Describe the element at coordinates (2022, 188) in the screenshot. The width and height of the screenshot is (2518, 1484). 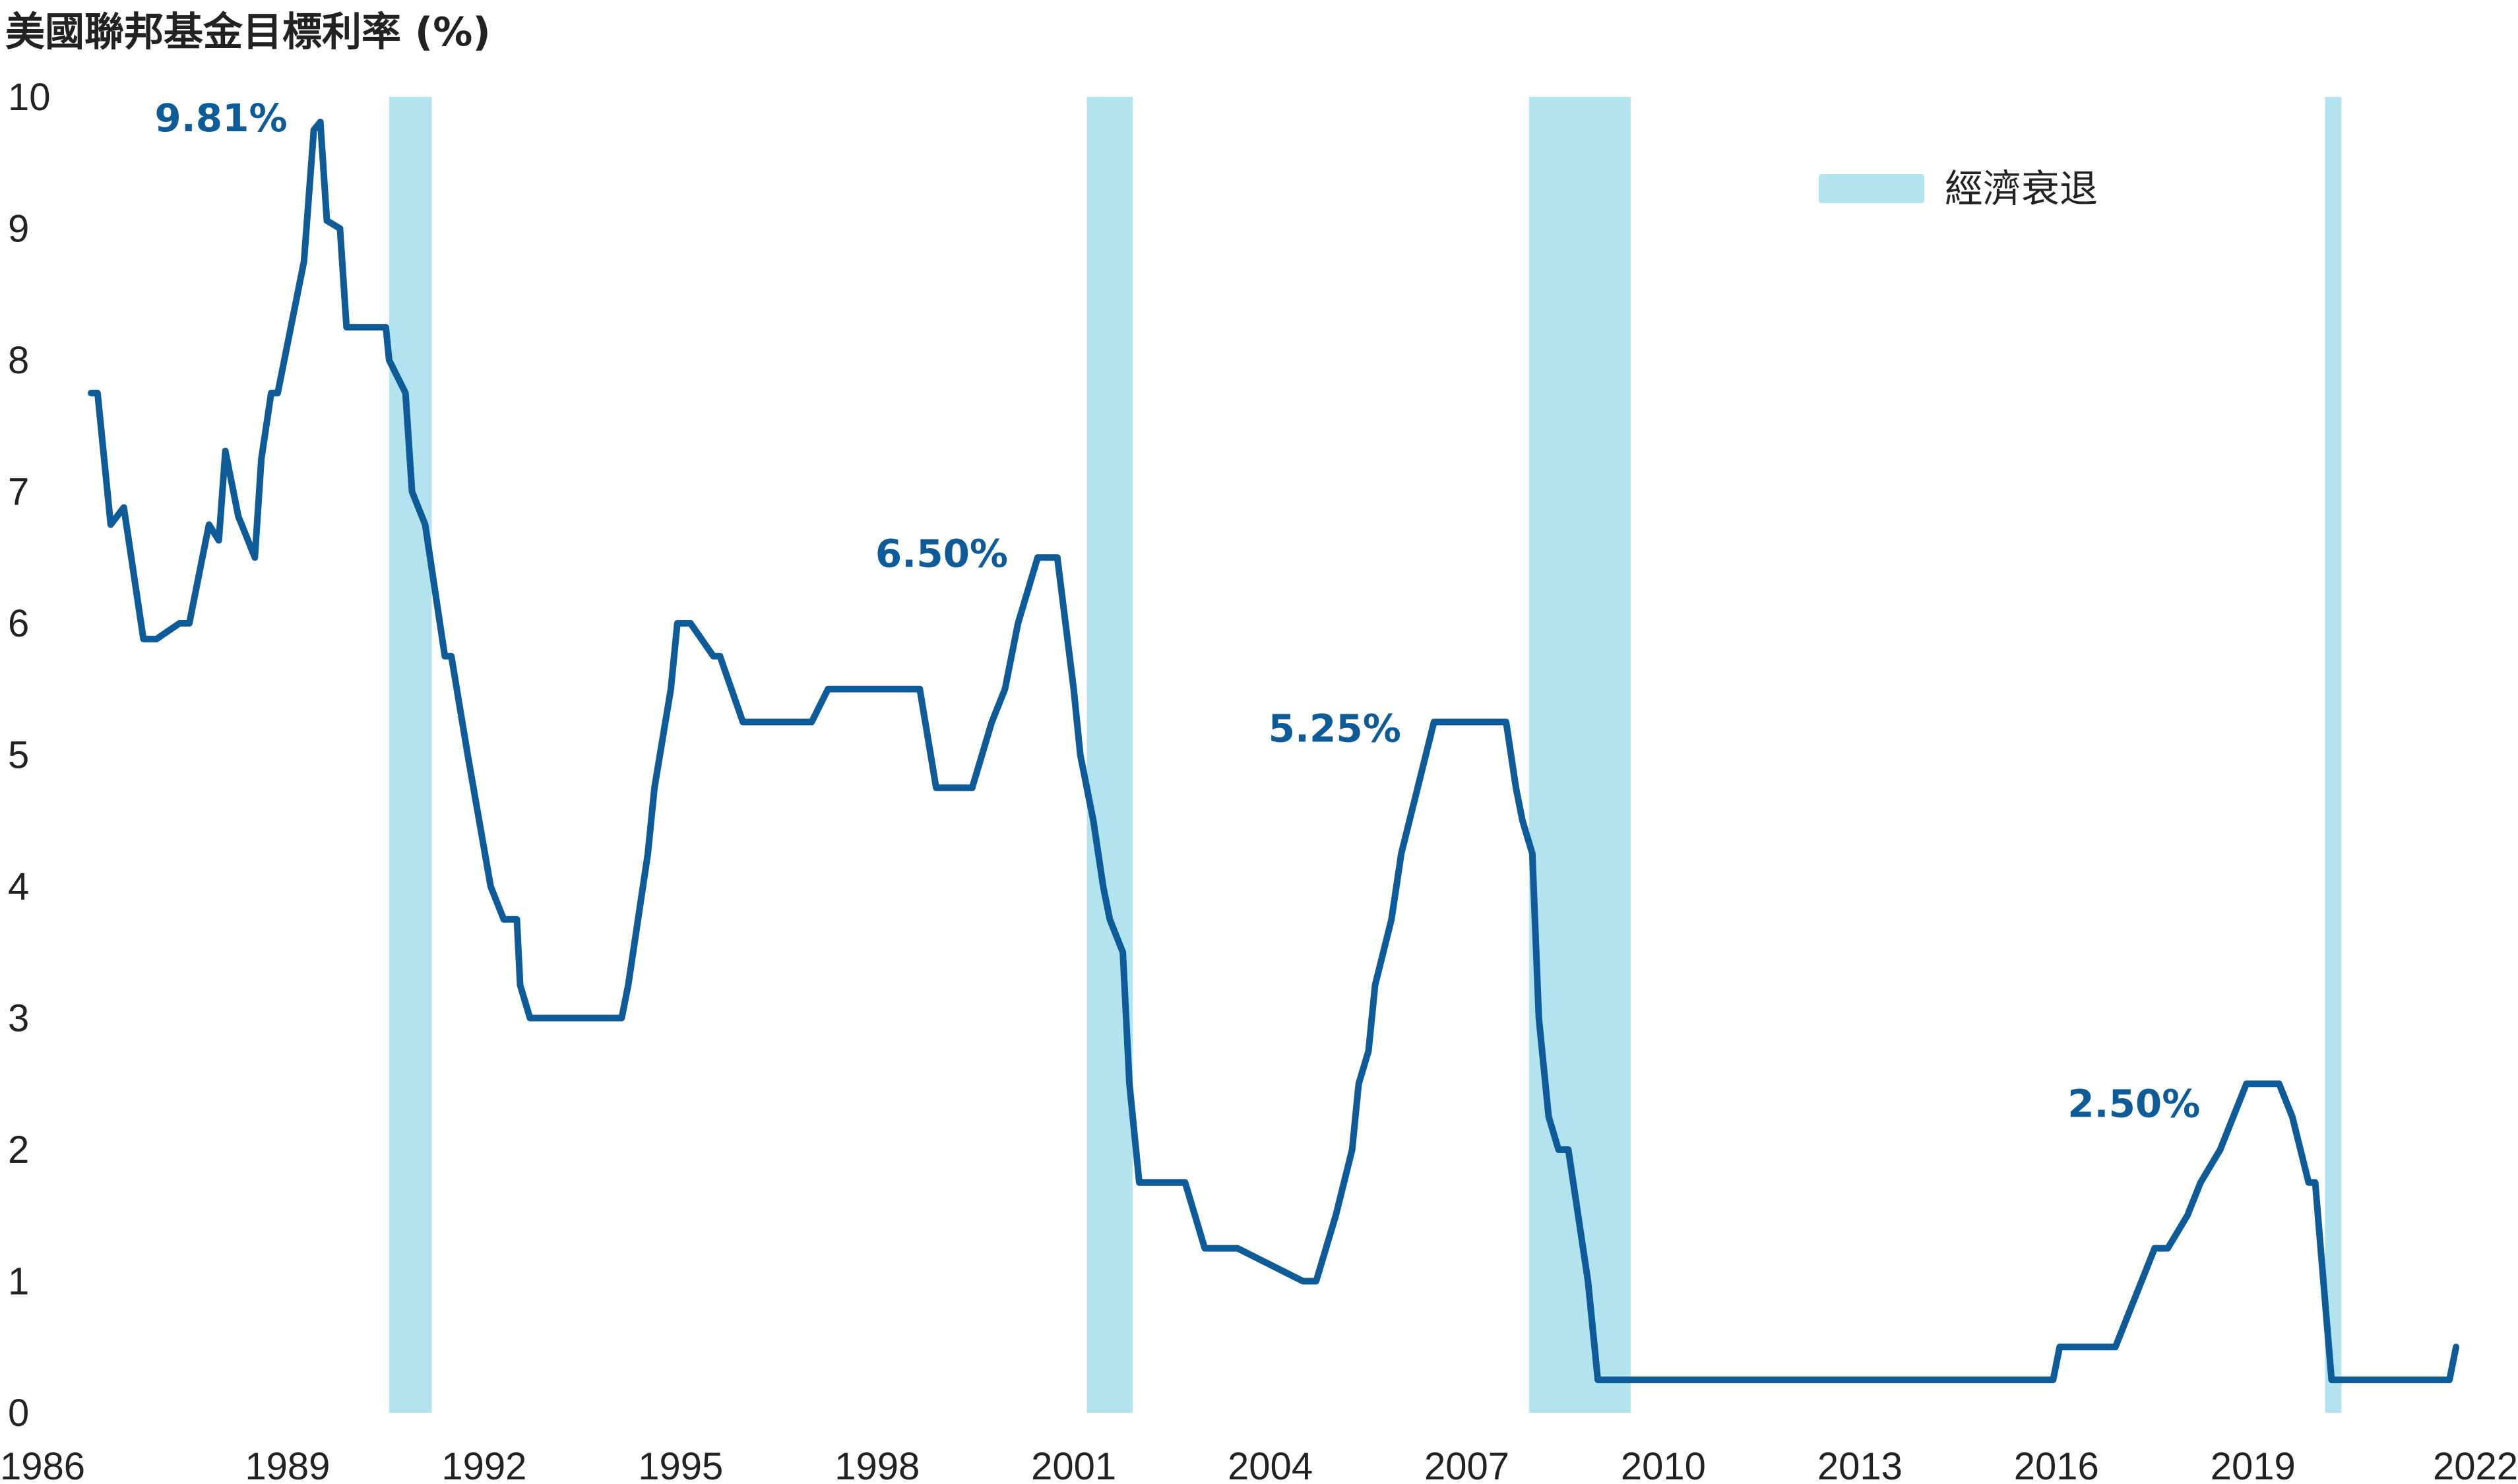
I see `legend-label-recession: 經濟衰退` at that location.